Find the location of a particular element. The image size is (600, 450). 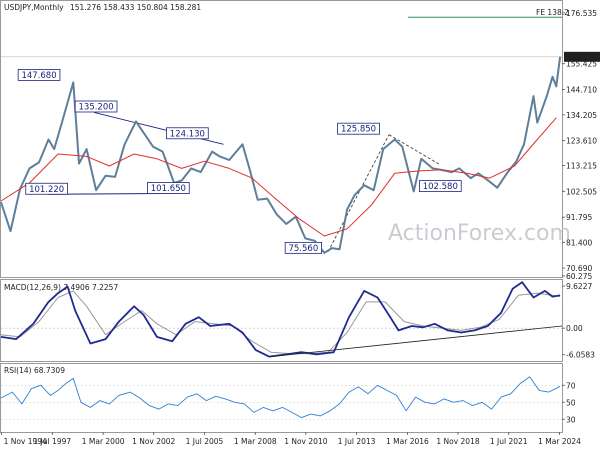

price-tick-label: 81.400 is located at coordinates (579, 242).